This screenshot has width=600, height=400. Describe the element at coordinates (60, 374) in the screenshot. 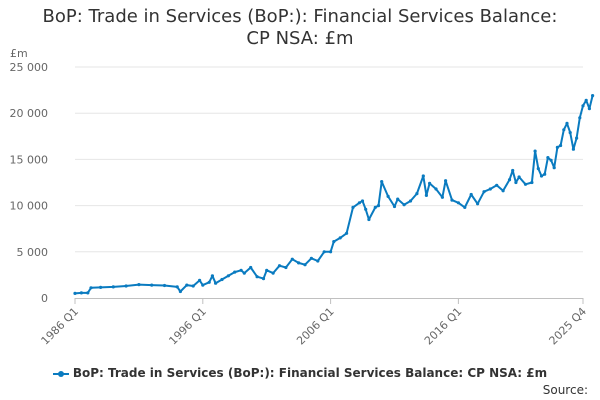

I see `legend-swatch-icon` at that location.